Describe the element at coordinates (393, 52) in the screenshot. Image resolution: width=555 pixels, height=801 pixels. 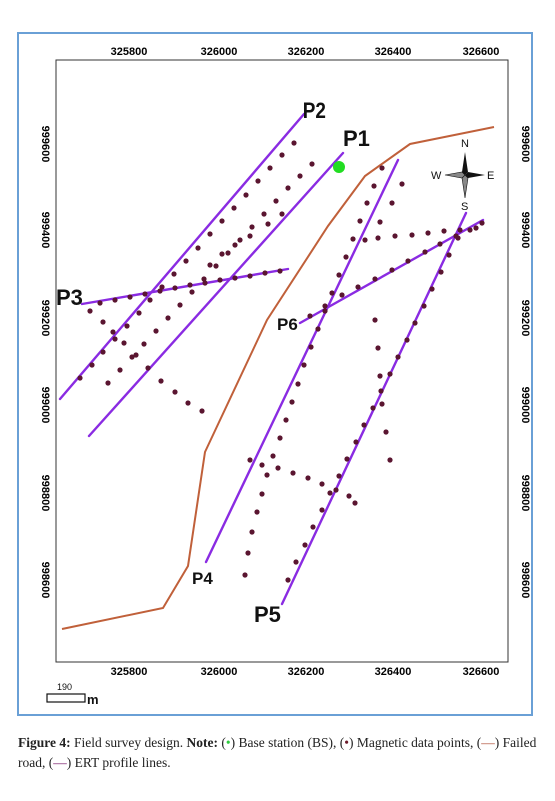
I see `x-tick-label: 326400` at that location.